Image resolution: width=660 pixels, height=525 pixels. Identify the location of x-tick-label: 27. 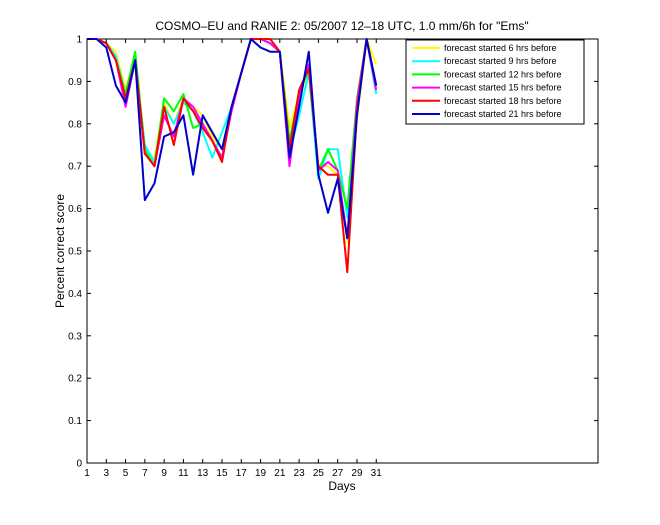
(338, 473).